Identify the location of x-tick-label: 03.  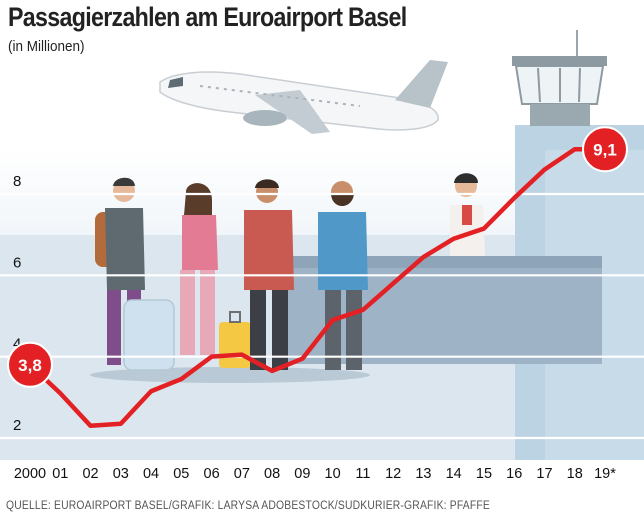
(121, 474).